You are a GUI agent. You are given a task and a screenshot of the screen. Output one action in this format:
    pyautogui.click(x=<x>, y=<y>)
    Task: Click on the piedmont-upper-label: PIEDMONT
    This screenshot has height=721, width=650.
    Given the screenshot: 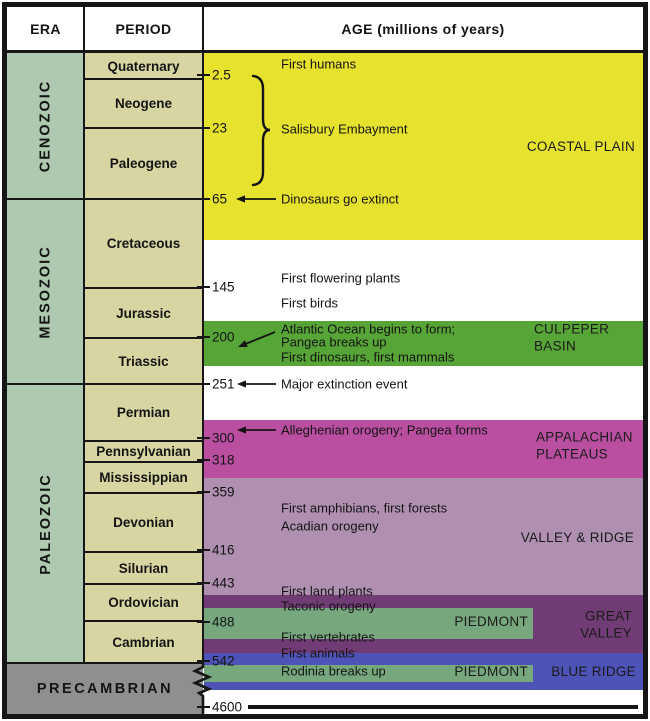 What is the action you would take?
    pyautogui.click(x=491, y=622)
    